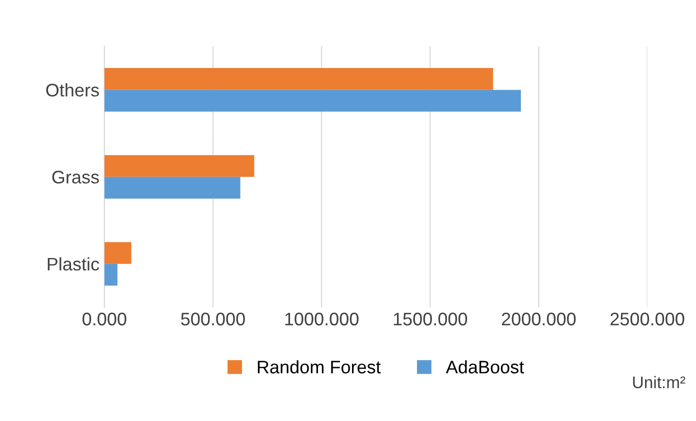 This screenshot has height=421, width=696. Describe the element at coordinates (75, 177) in the screenshot. I see `y-tick-label: Grass` at that location.